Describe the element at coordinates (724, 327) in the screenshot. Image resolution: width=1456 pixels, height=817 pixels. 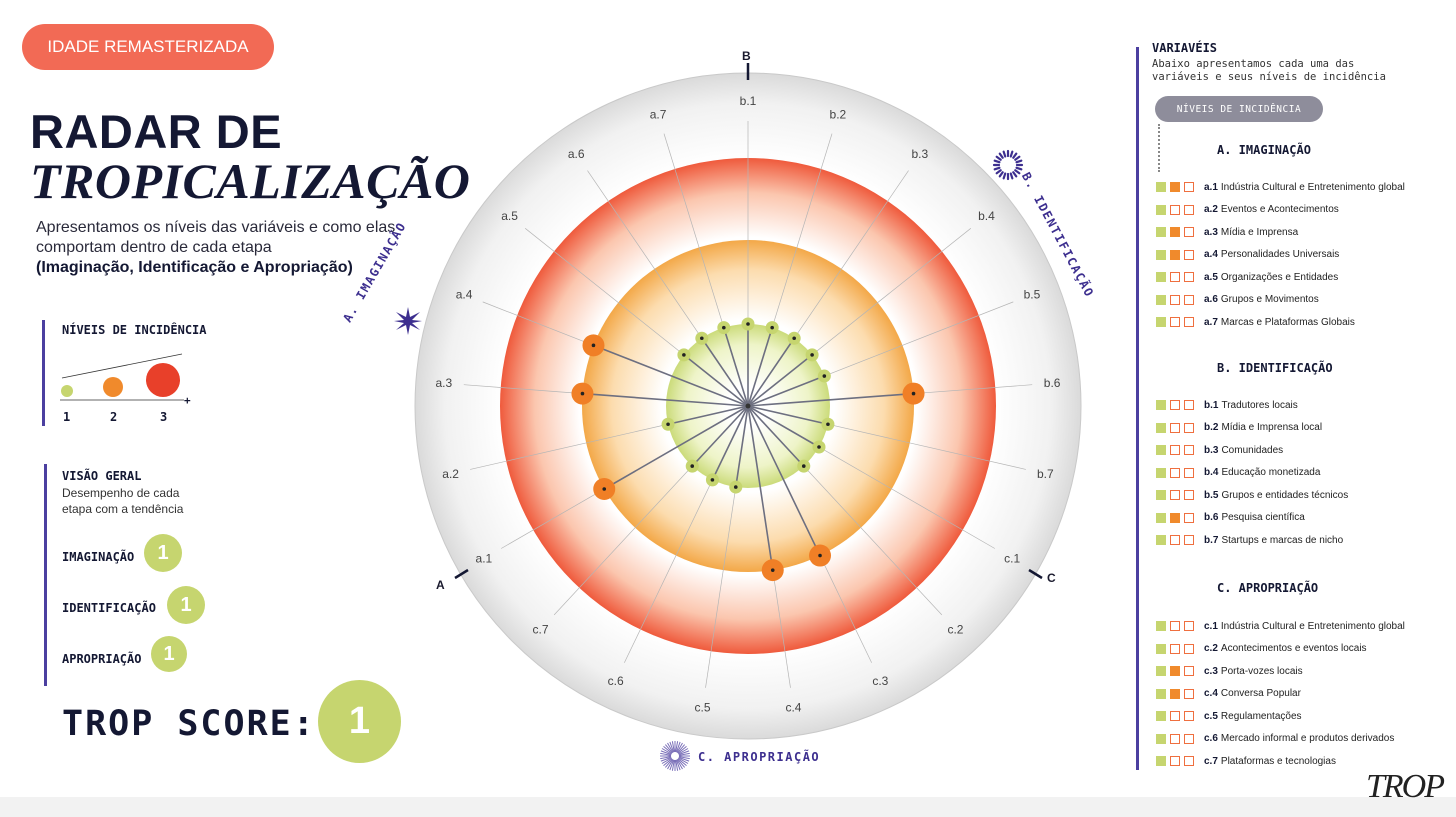
I see `radar-point-center-a7` at that location.